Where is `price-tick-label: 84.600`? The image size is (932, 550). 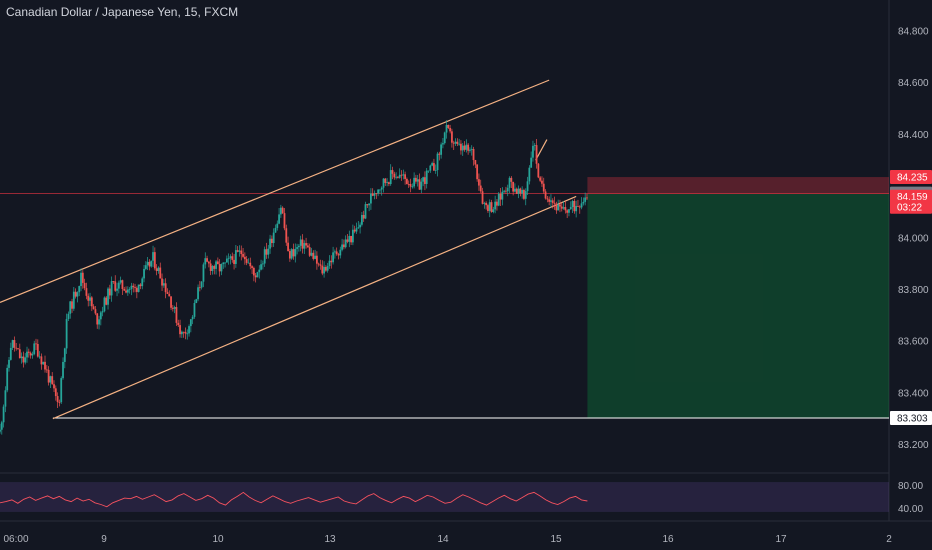 price-tick-label: 84.600 is located at coordinates (913, 83).